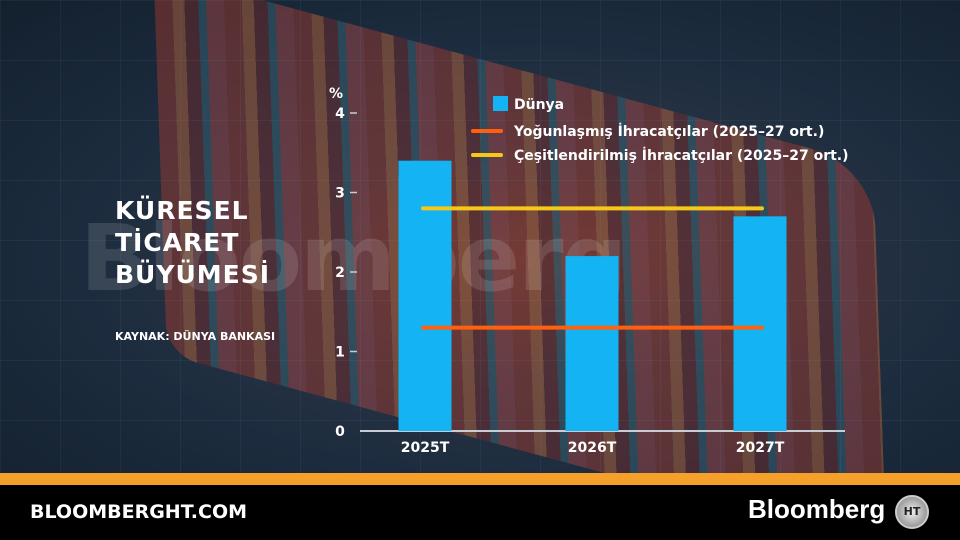  I want to click on title-line: KÜRESEL, so click(182, 210).